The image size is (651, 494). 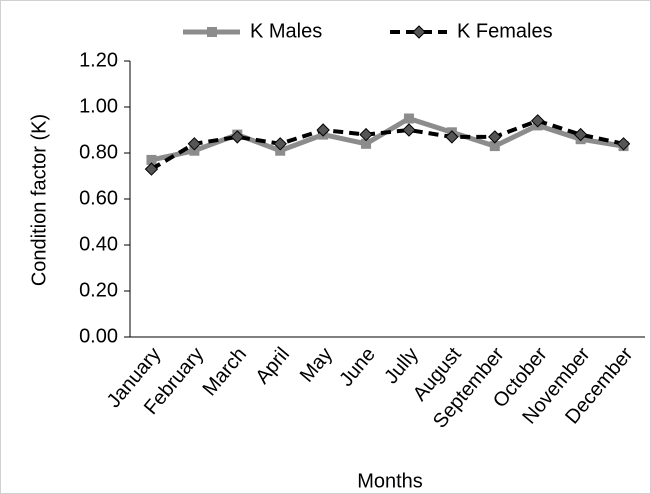 What do you see at coordinates (98, 198) in the screenshot?
I see `y-tick-label: 0.60` at bounding box center [98, 198].